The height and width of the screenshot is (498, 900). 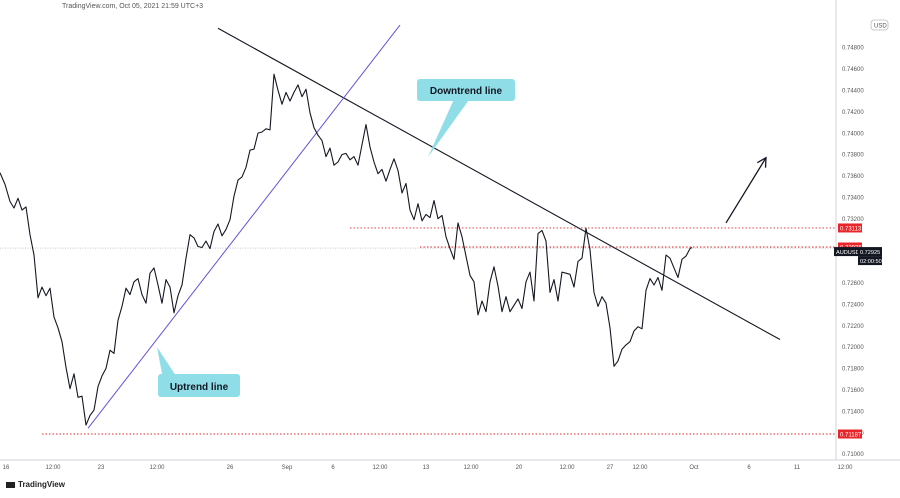 I want to click on x-tick-label: 13, so click(x=426, y=468).